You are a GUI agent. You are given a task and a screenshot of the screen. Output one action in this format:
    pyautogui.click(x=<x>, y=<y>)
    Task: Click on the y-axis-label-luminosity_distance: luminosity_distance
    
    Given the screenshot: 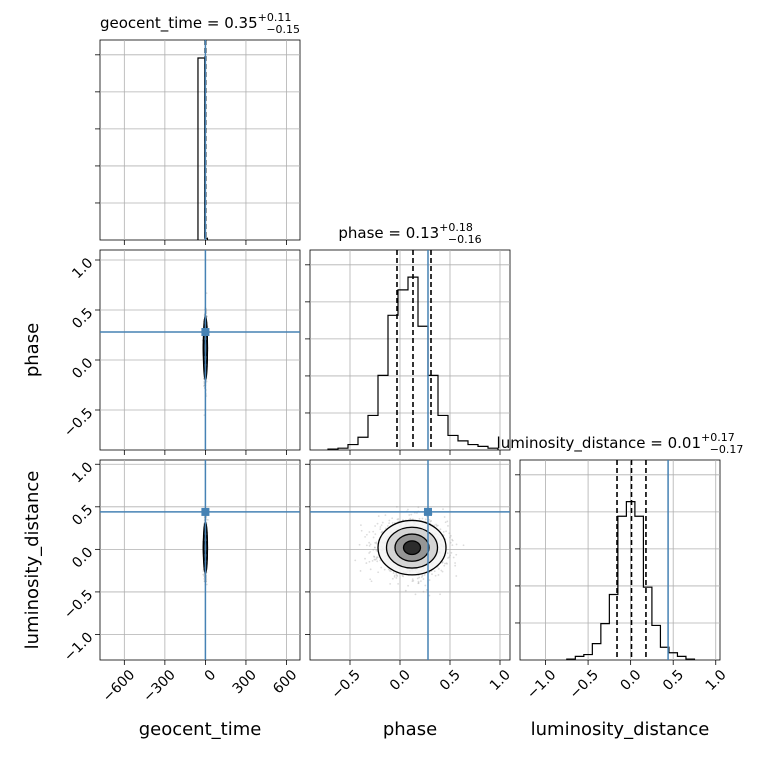 What is the action you would take?
    pyautogui.click(x=32, y=560)
    